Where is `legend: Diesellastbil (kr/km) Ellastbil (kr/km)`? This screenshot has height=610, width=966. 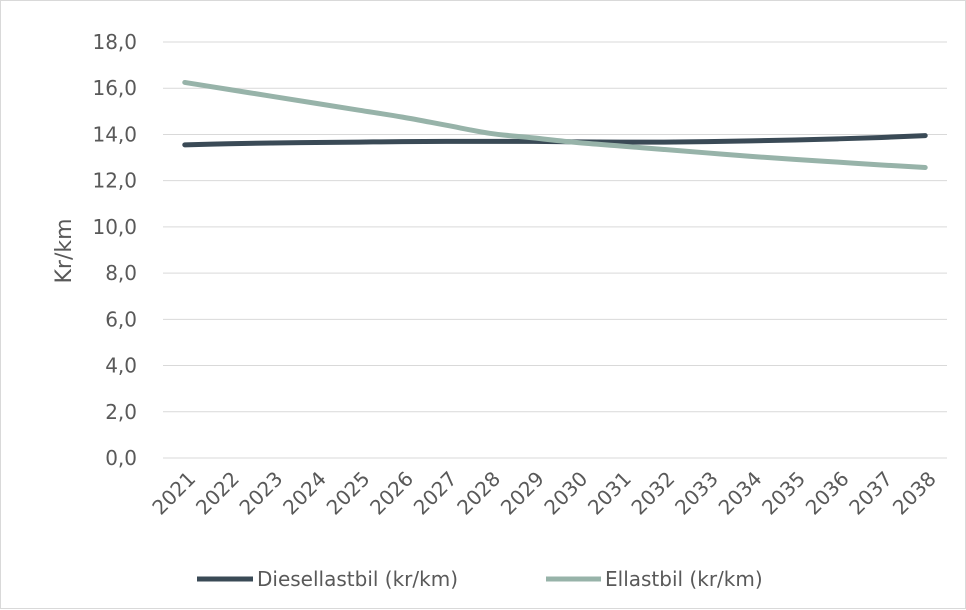 legend: Diesellastbil (kr/km) Ellastbil (kr/km) is located at coordinates (480, 579).